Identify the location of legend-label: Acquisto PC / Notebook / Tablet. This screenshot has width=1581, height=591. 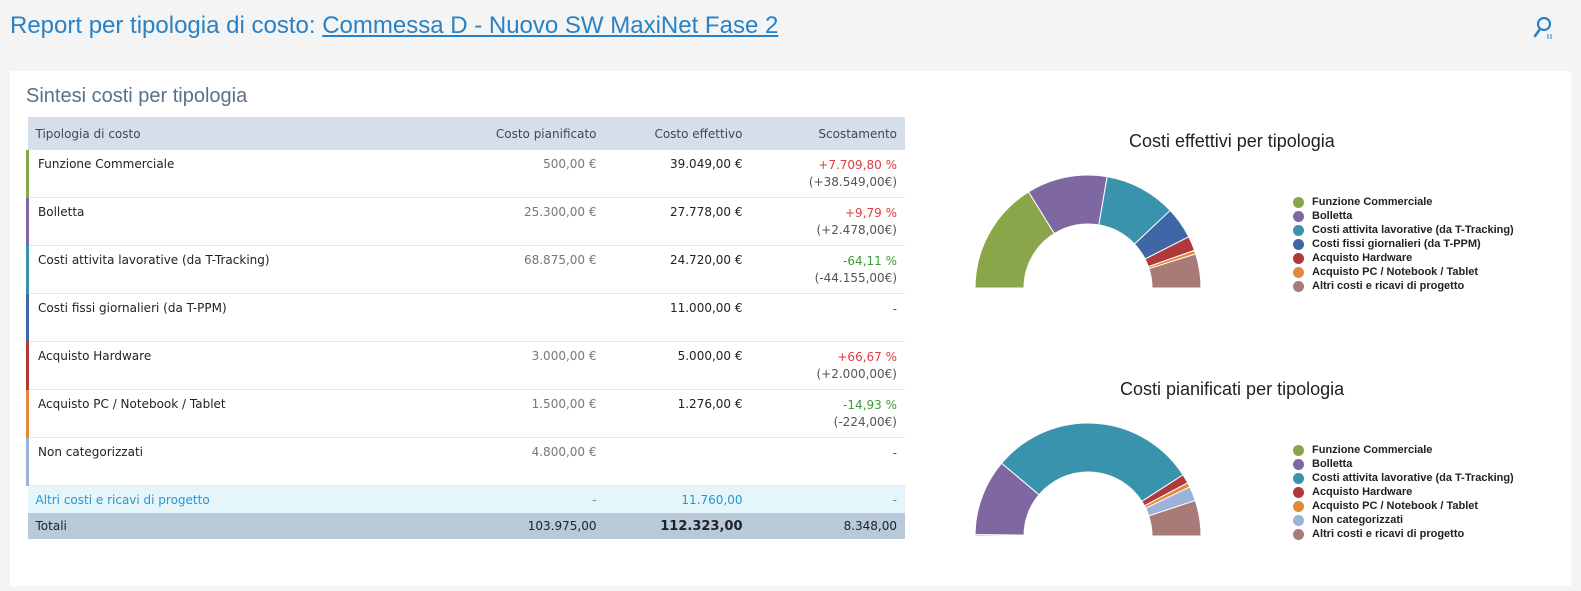
(1395, 506).